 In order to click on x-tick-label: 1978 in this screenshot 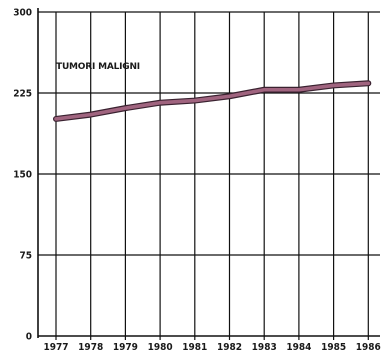, I will do `click(90, 347)`.